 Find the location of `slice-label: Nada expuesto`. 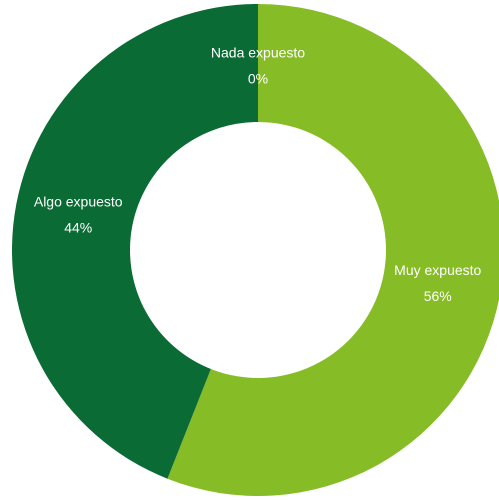

slice-label: Nada expuesto is located at coordinates (258, 53).